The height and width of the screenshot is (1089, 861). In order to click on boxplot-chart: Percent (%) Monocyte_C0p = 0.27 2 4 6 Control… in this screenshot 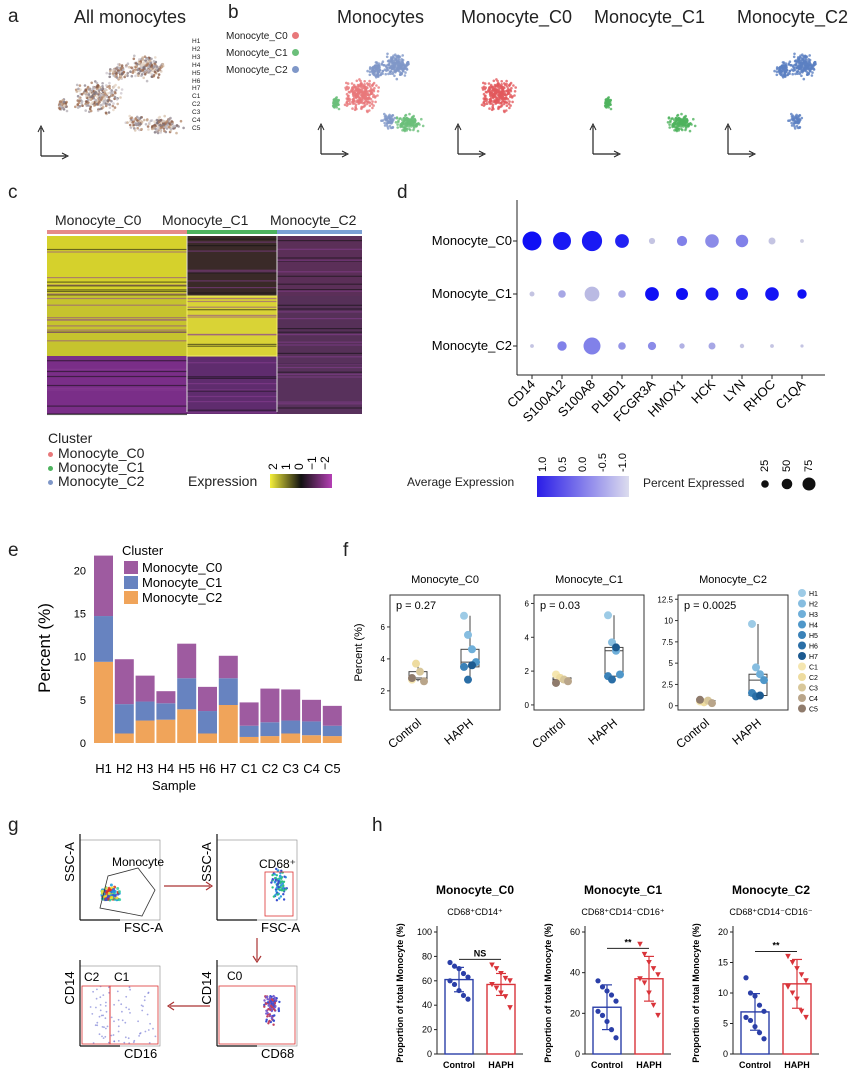, I will do `click(585, 663)`.